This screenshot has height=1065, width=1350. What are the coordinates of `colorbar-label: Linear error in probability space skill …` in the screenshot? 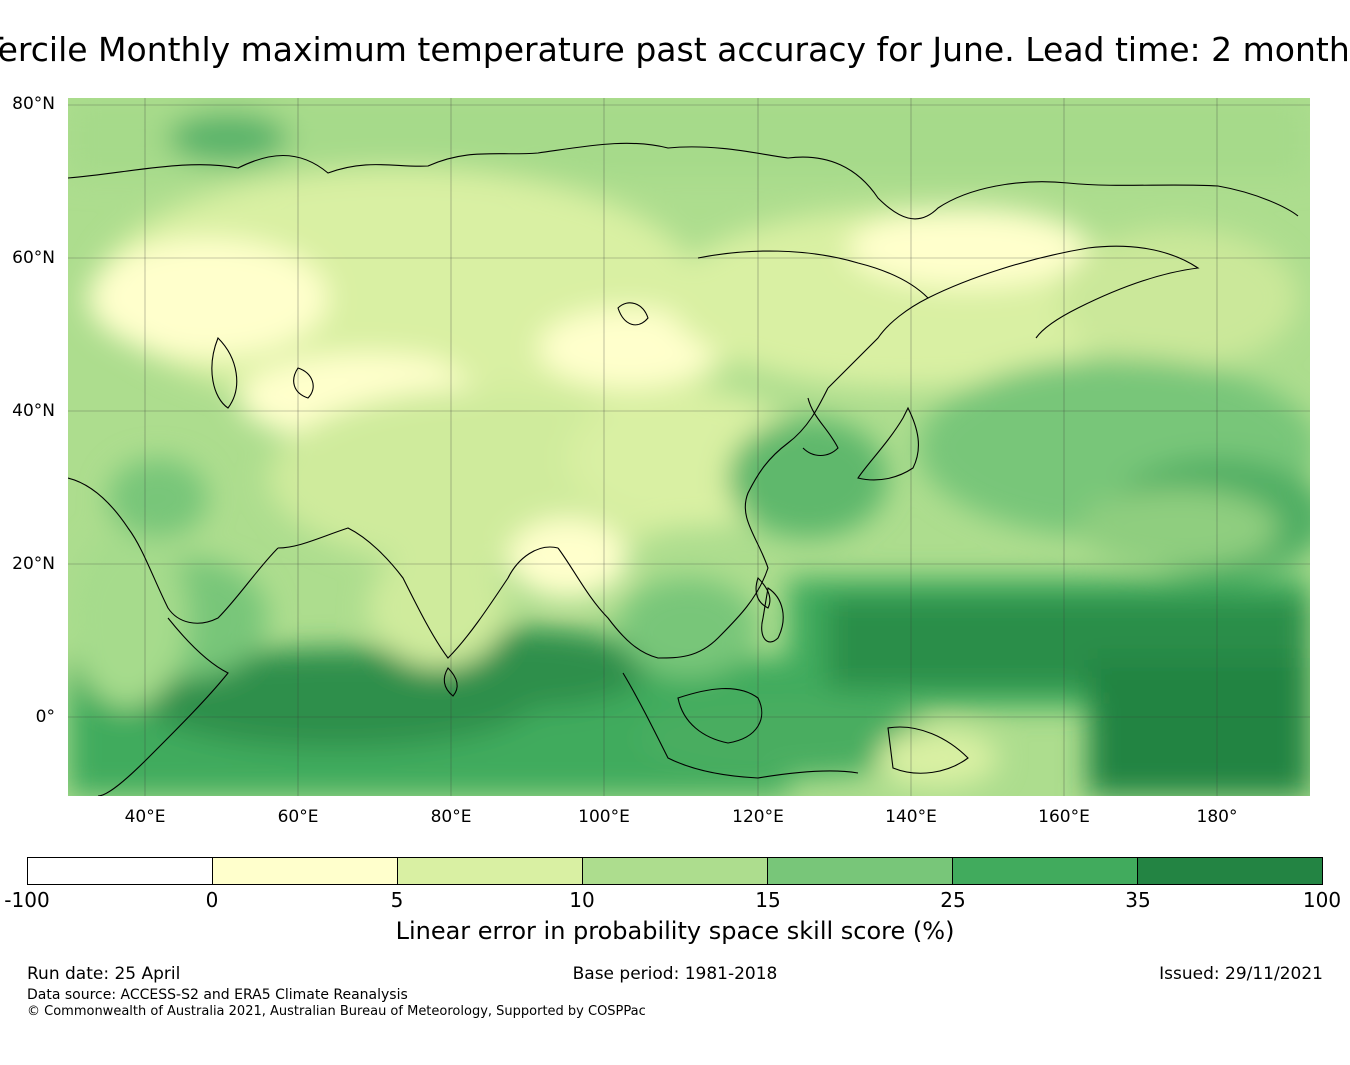 It's located at (675, 931).